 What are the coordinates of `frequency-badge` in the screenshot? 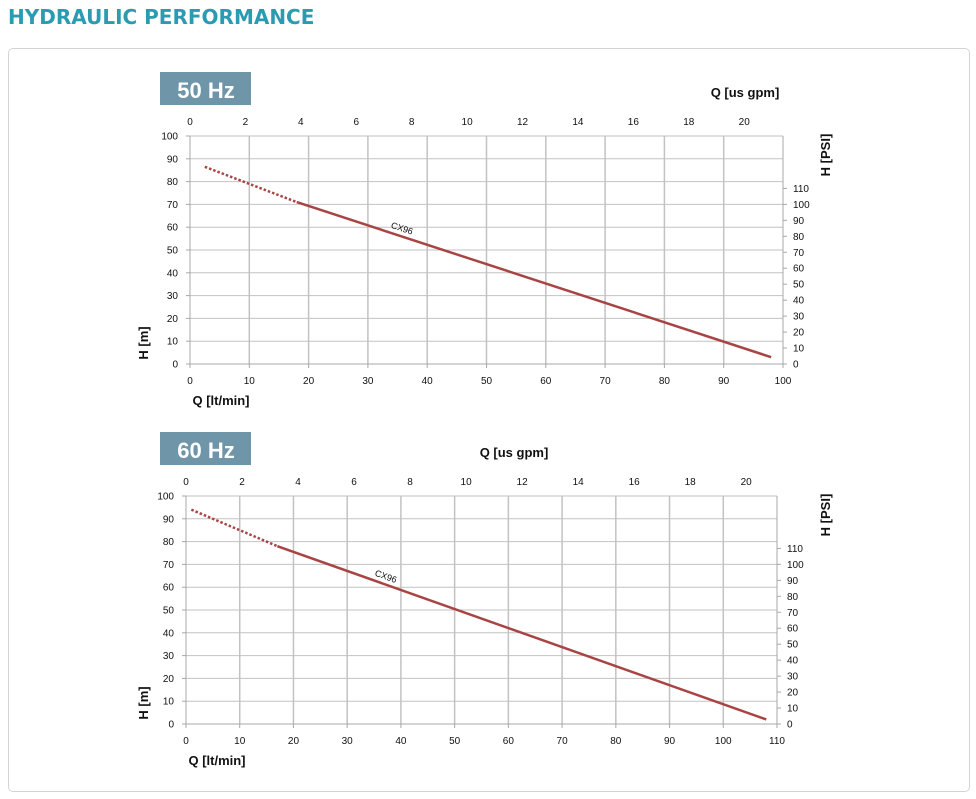 It's located at (205, 88).